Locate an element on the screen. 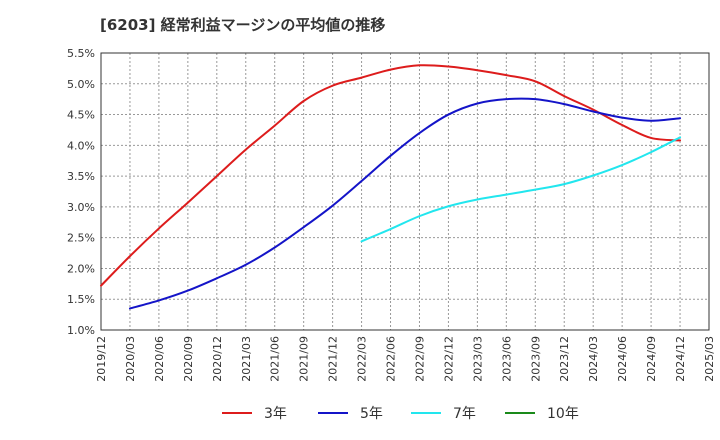 This screenshot has width=720, height=440. x-tick-label: 2025/03 is located at coordinates (709, 359).